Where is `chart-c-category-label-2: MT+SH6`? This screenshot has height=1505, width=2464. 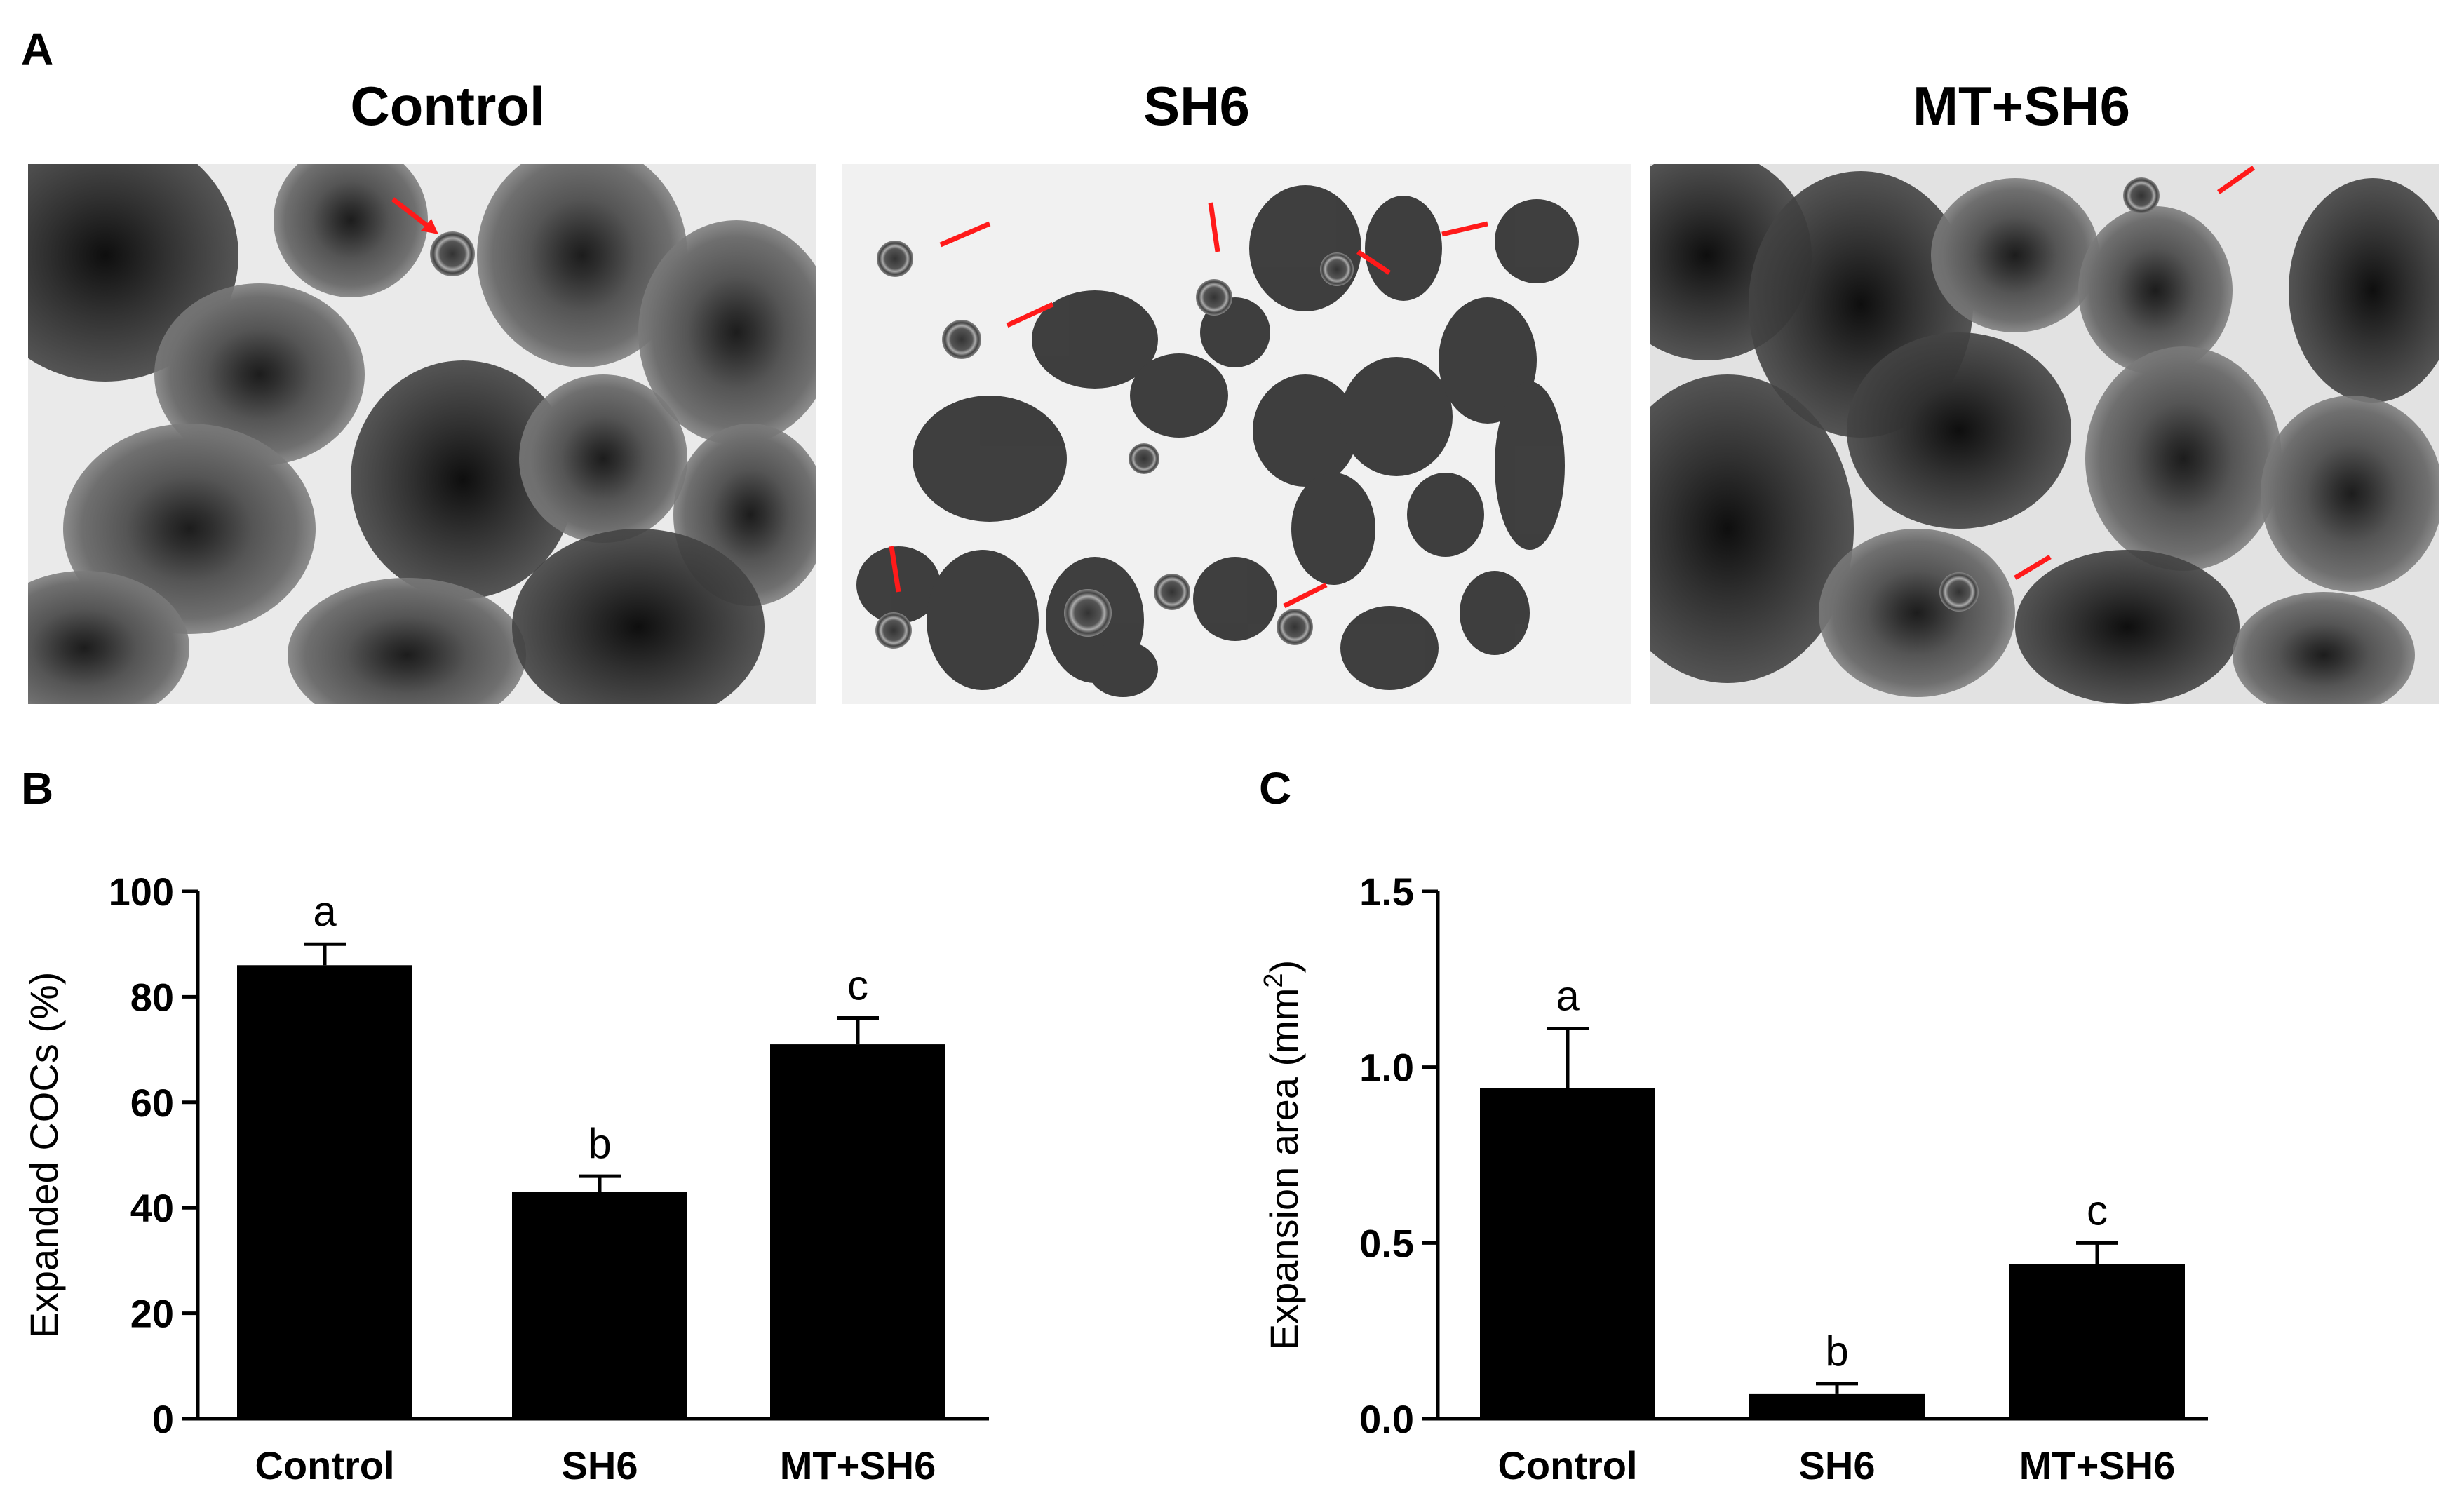
chart-c-category-label-2: MT+SH6 is located at coordinates (2097, 1465).